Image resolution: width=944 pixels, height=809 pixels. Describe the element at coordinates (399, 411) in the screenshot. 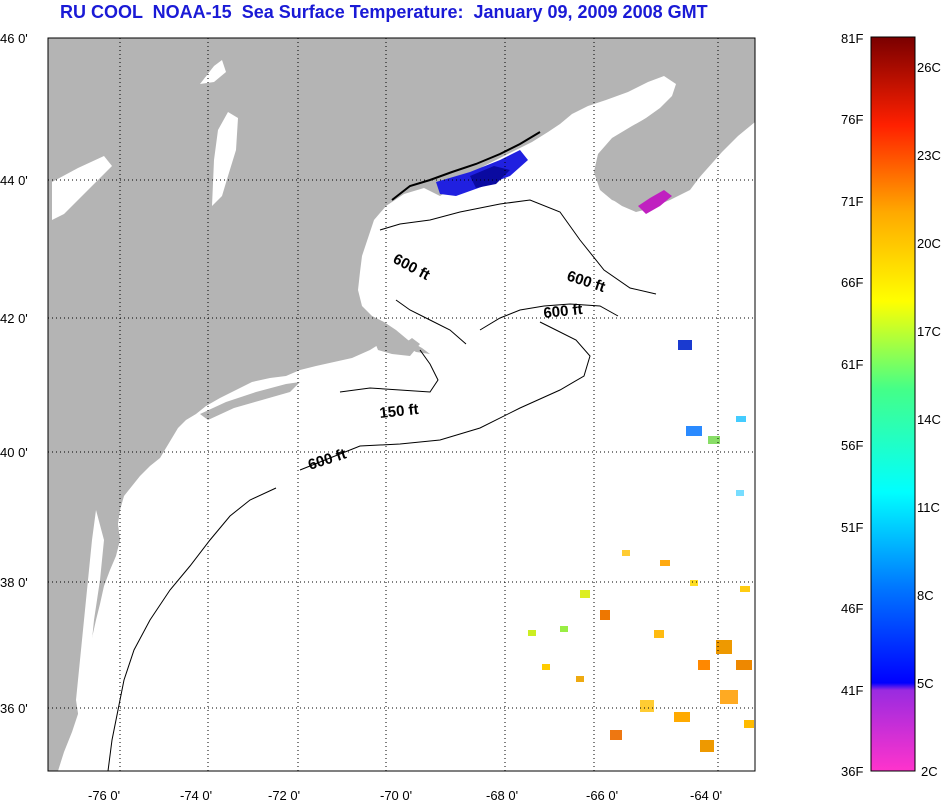

I see `contour-label: 150 ft` at that location.